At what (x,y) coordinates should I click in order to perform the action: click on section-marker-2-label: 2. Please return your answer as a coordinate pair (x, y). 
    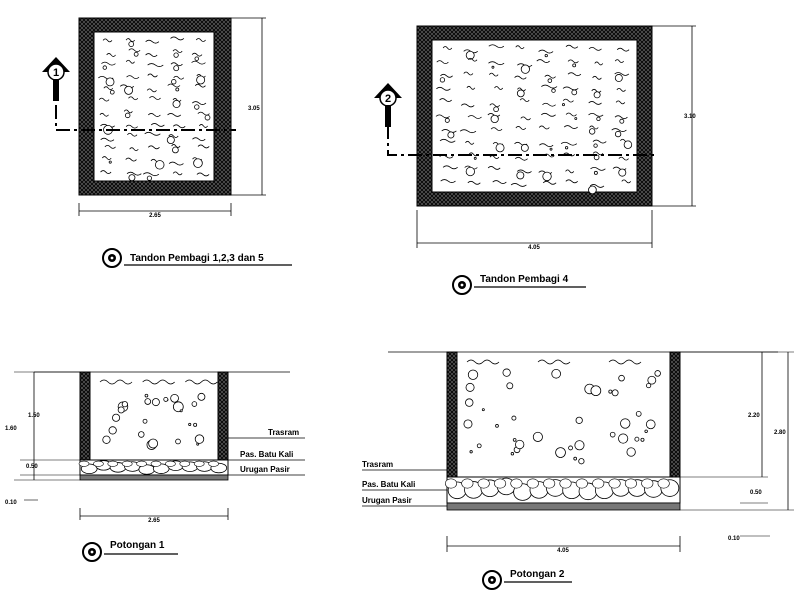
    Looking at the image, I should click on (388, 99).